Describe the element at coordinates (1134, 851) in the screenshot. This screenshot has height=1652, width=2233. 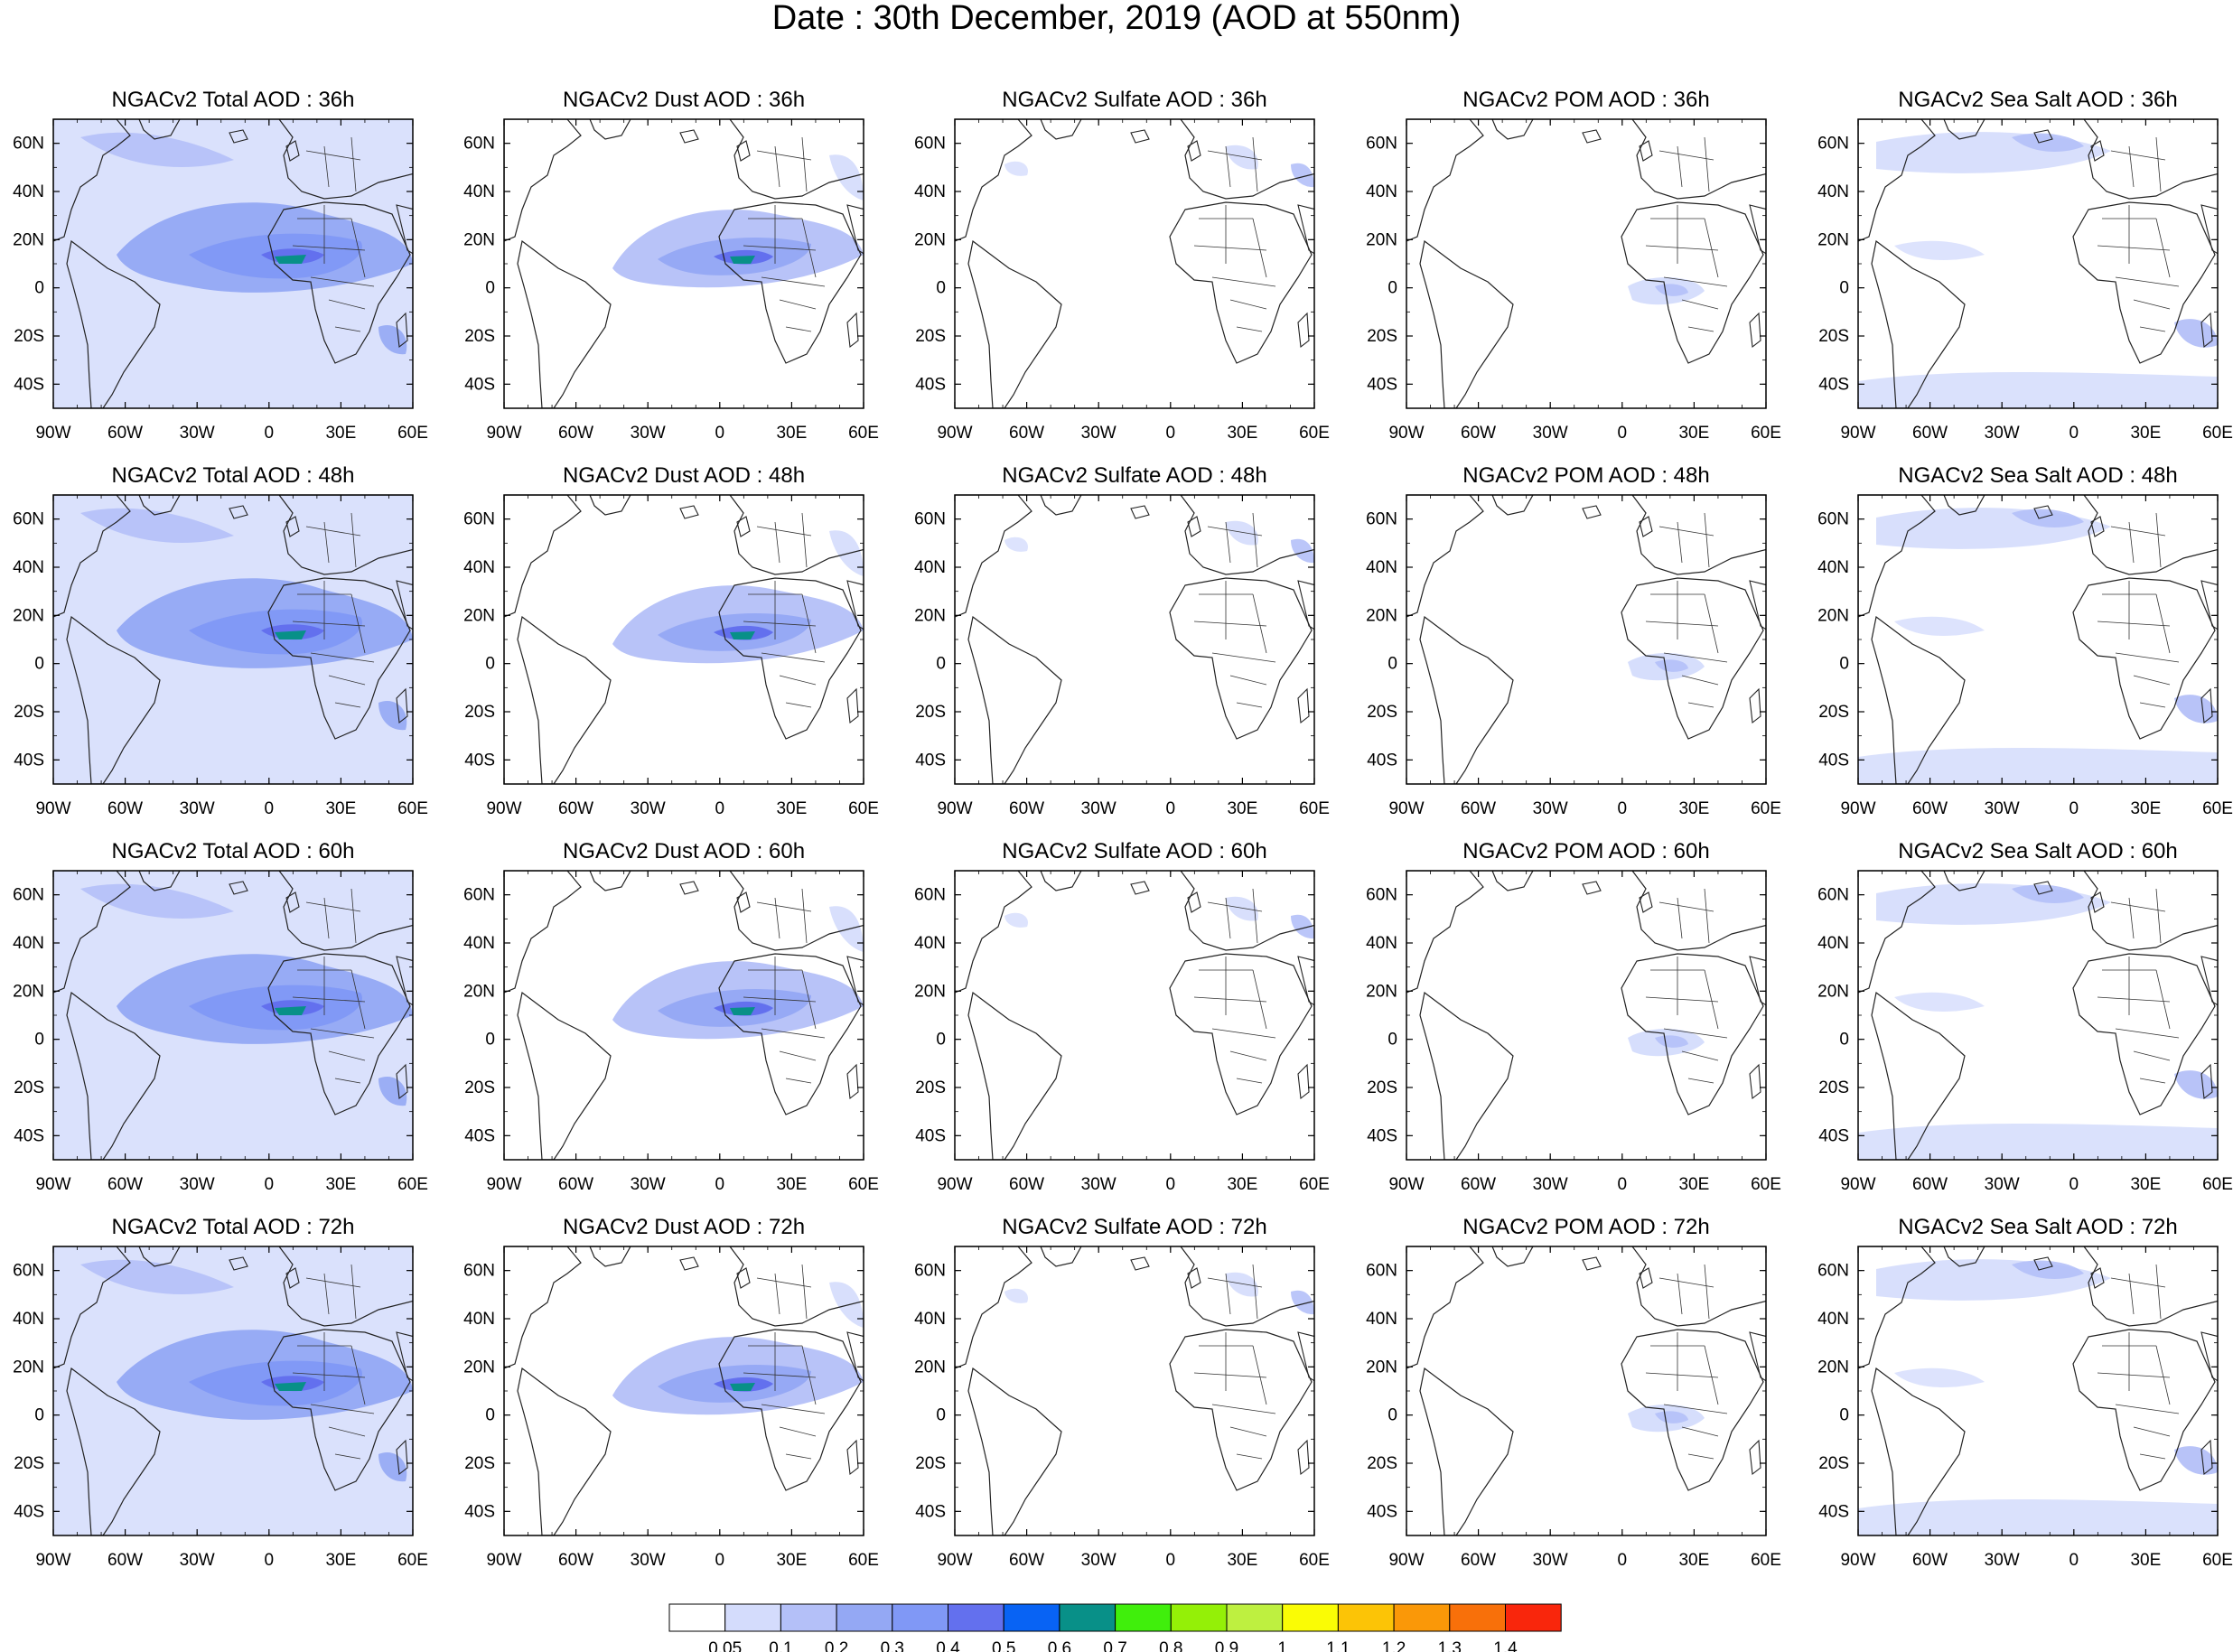
I see `panel-title: NGACv2 Sulfate AOD : 60h` at that location.